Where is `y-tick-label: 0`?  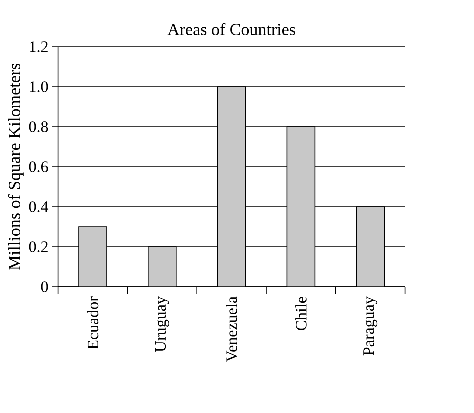 y-tick-label: 0 is located at coordinates (44, 287).